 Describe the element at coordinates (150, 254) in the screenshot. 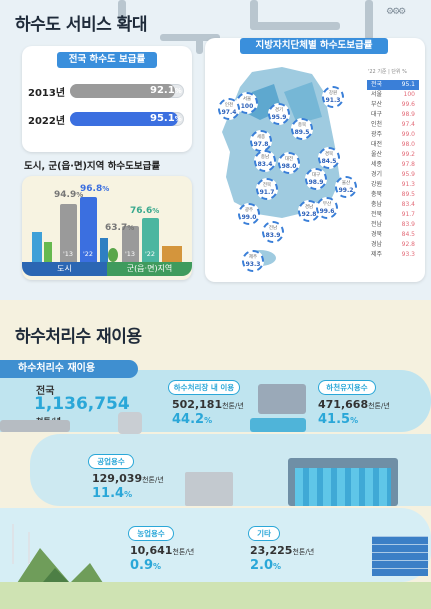

I see `year-tick: '22` at that location.